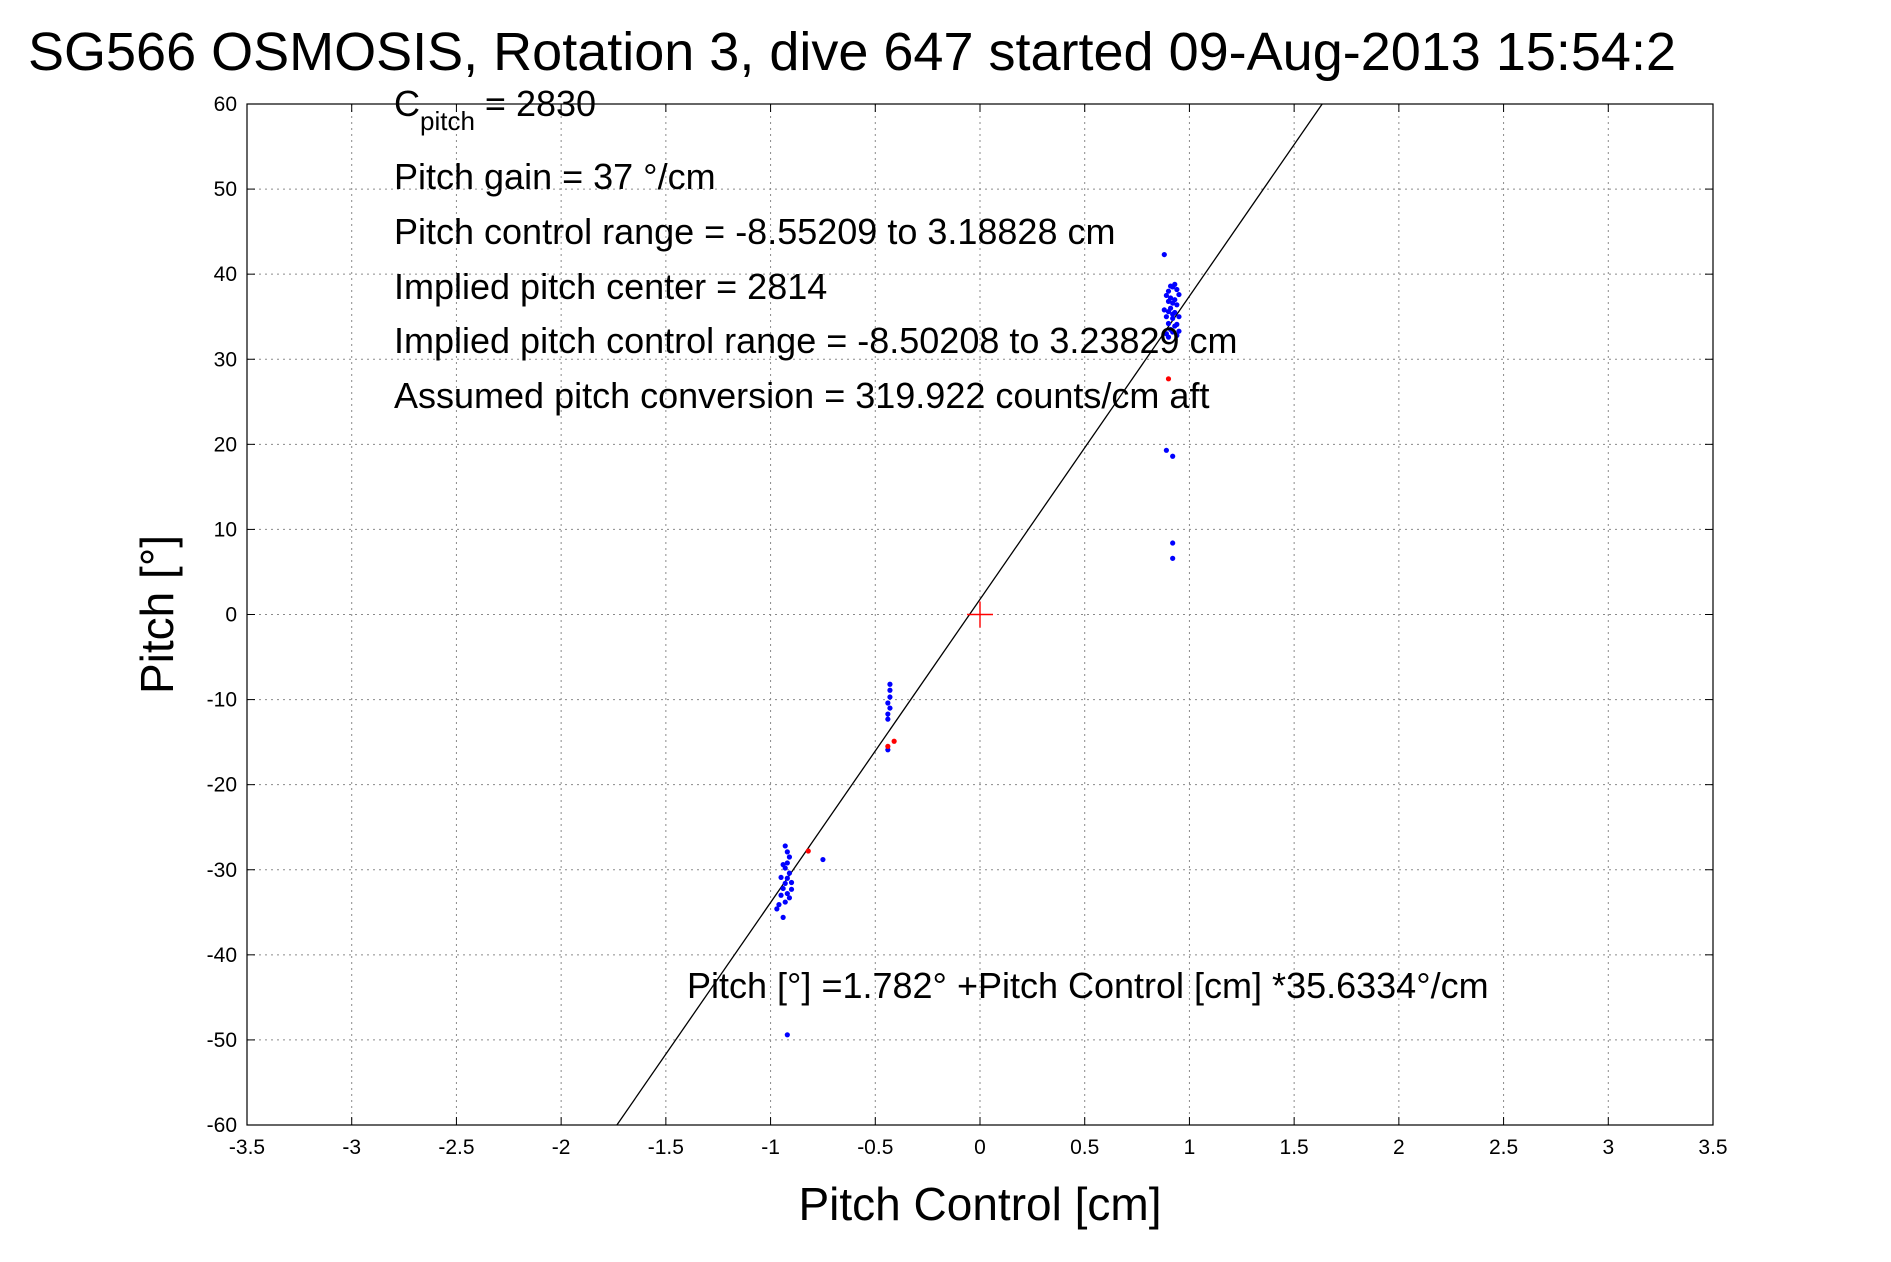  Describe the element at coordinates (225, 529) in the screenshot. I see `y-tick-label: 10` at that location.